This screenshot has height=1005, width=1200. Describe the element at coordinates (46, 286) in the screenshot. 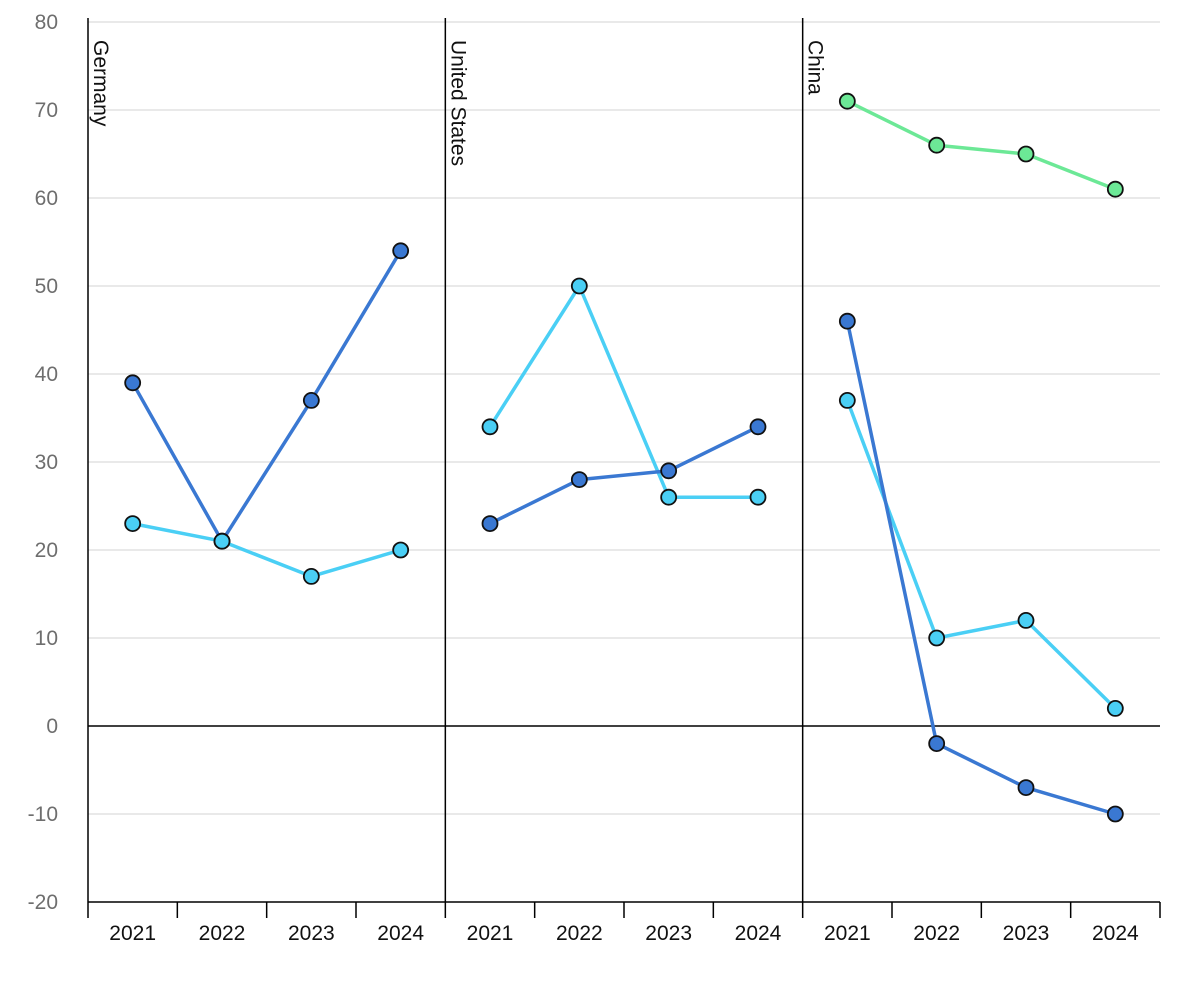

I see `y-tick-label: 50` at that location.